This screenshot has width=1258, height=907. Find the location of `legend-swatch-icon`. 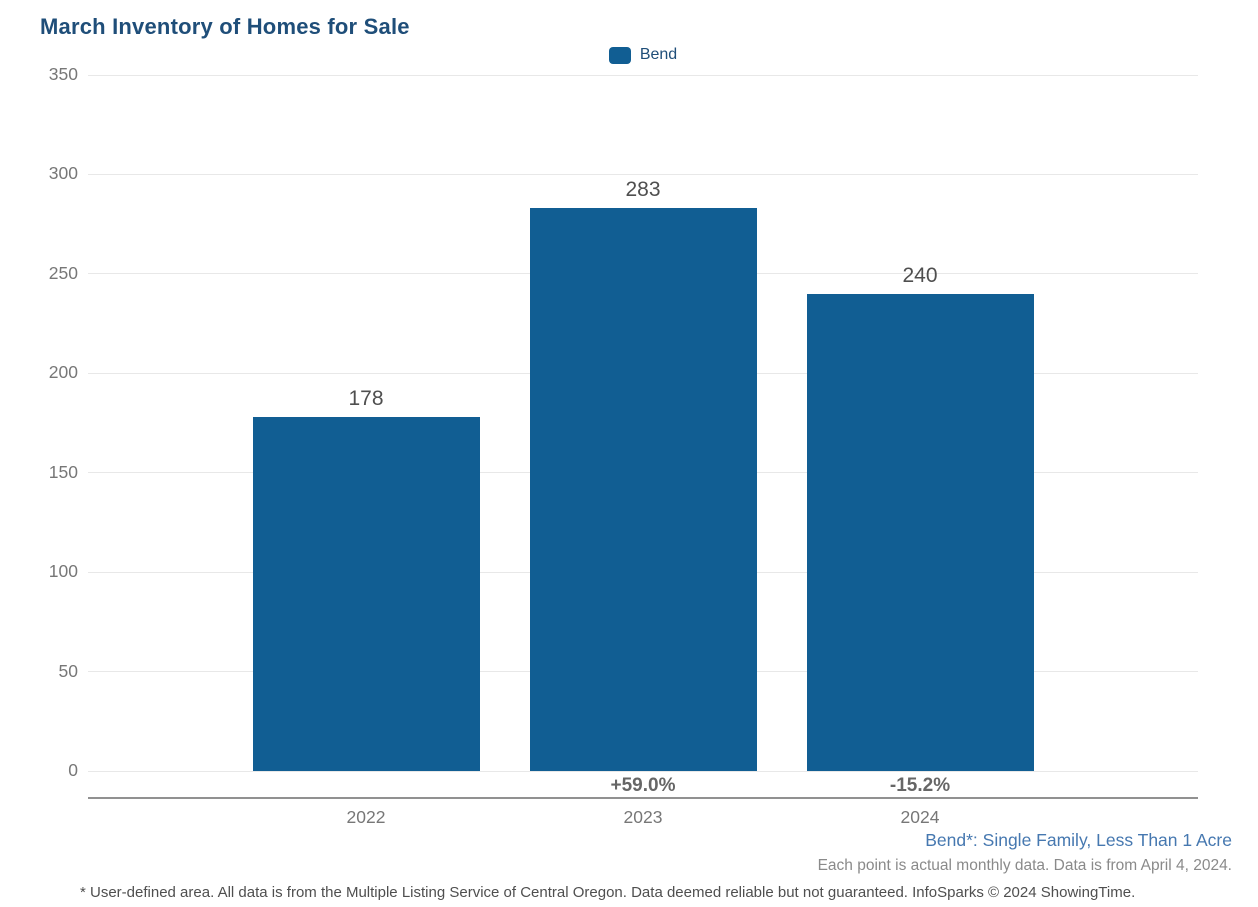

legend-swatch-icon is located at coordinates (619, 55).